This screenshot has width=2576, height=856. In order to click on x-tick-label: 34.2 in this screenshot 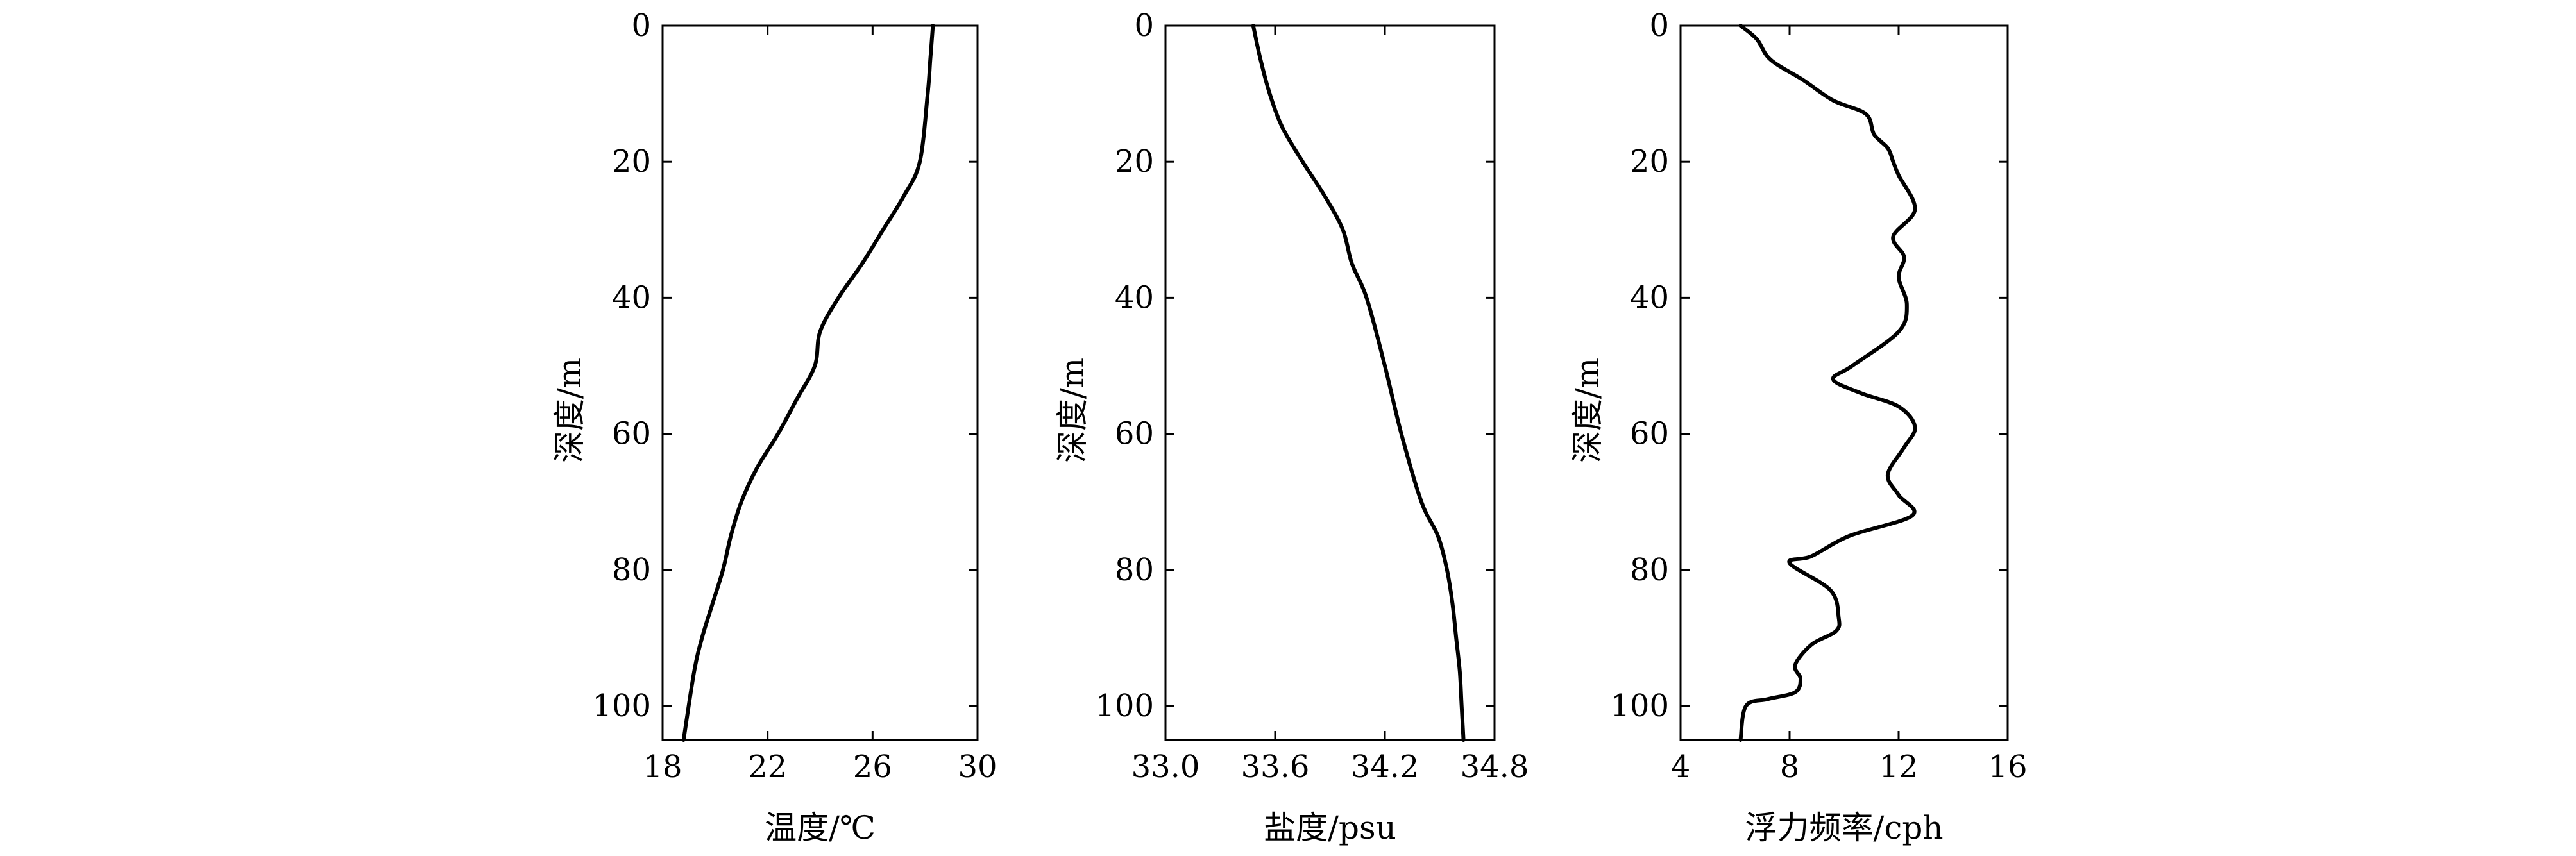, I will do `click(1385, 767)`.